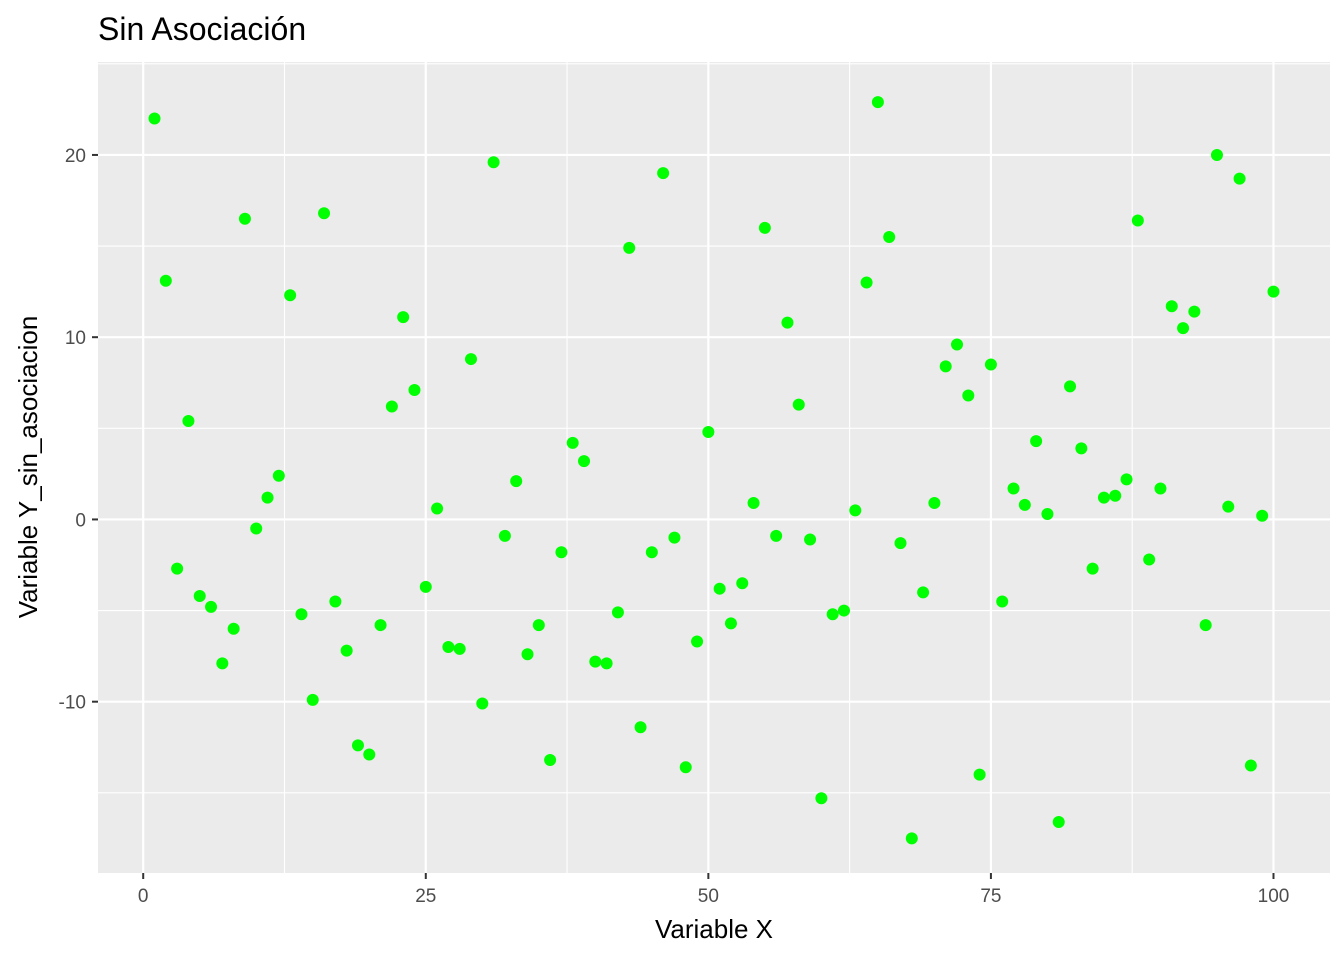 The height and width of the screenshot is (960, 1344). I want to click on y-tick-label: 20, so click(75, 156).